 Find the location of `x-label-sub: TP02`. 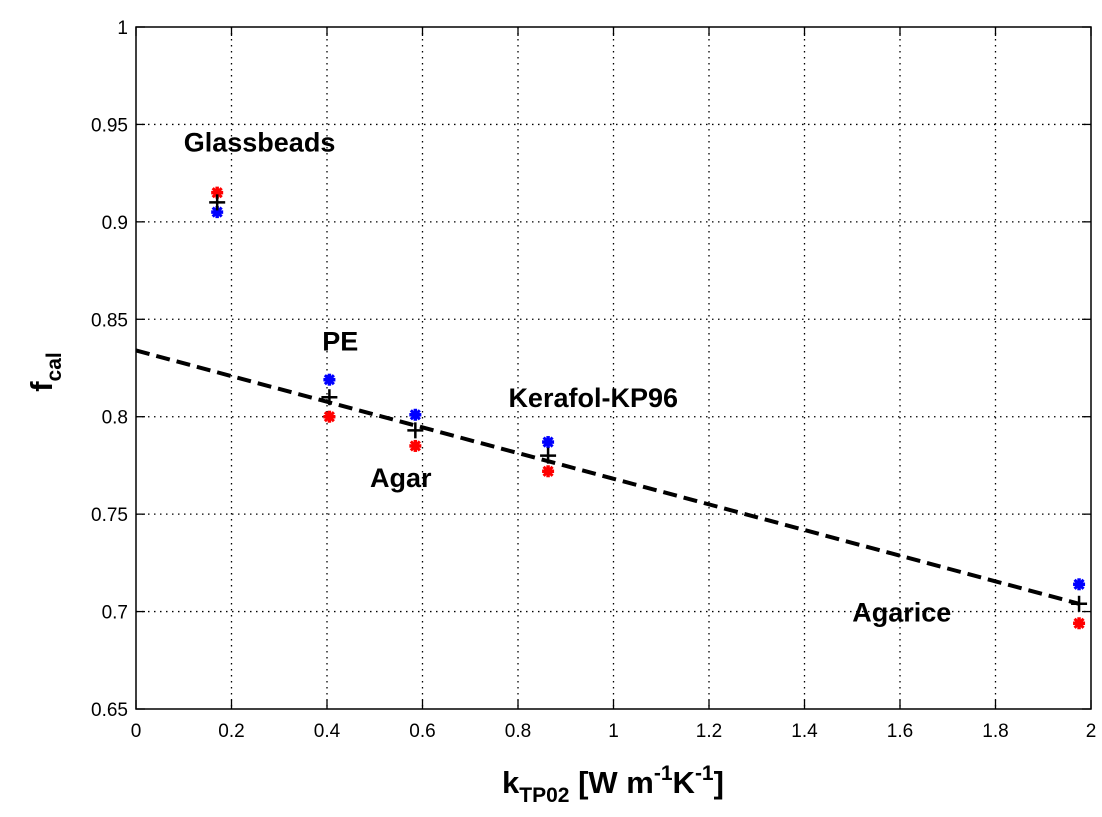

x-label-sub: TP02 is located at coordinates (544, 795).